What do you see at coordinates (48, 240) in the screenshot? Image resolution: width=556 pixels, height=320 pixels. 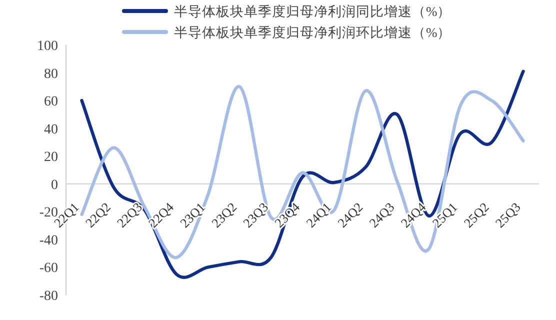 I see `y-tick-label: -40` at bounding box center [48, 240].